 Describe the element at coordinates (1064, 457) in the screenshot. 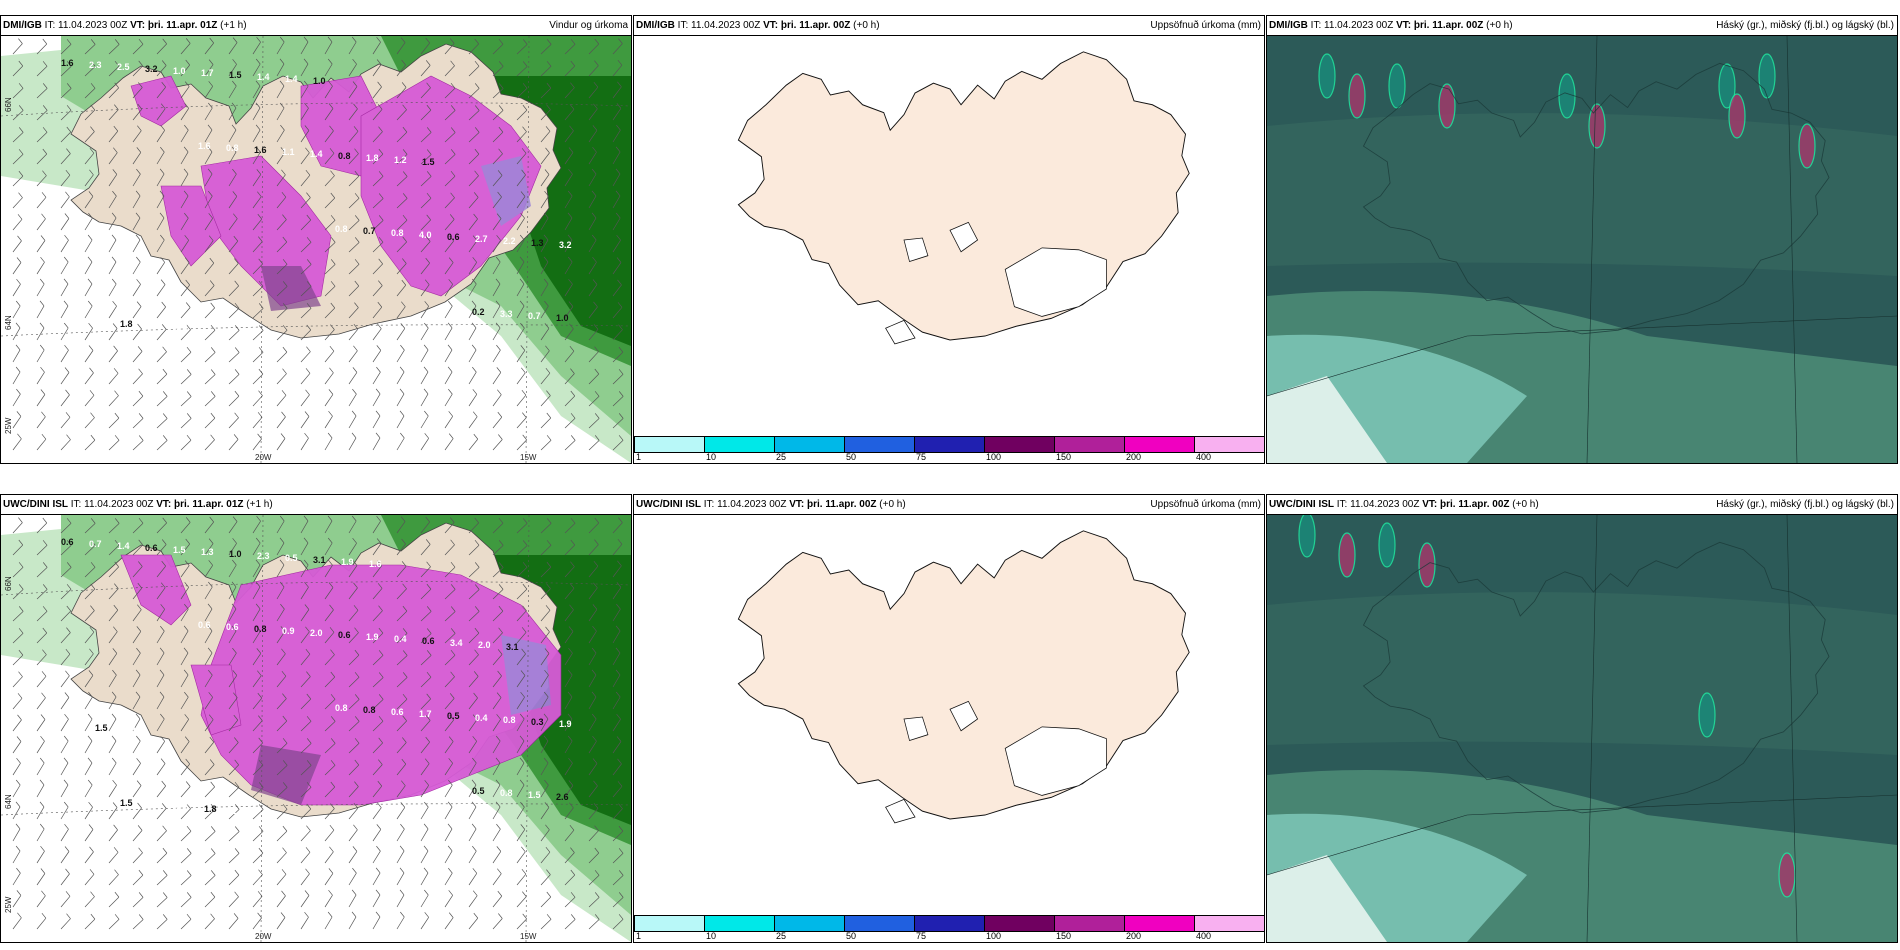

I see `colorbar-tick-label: 150` at that location.